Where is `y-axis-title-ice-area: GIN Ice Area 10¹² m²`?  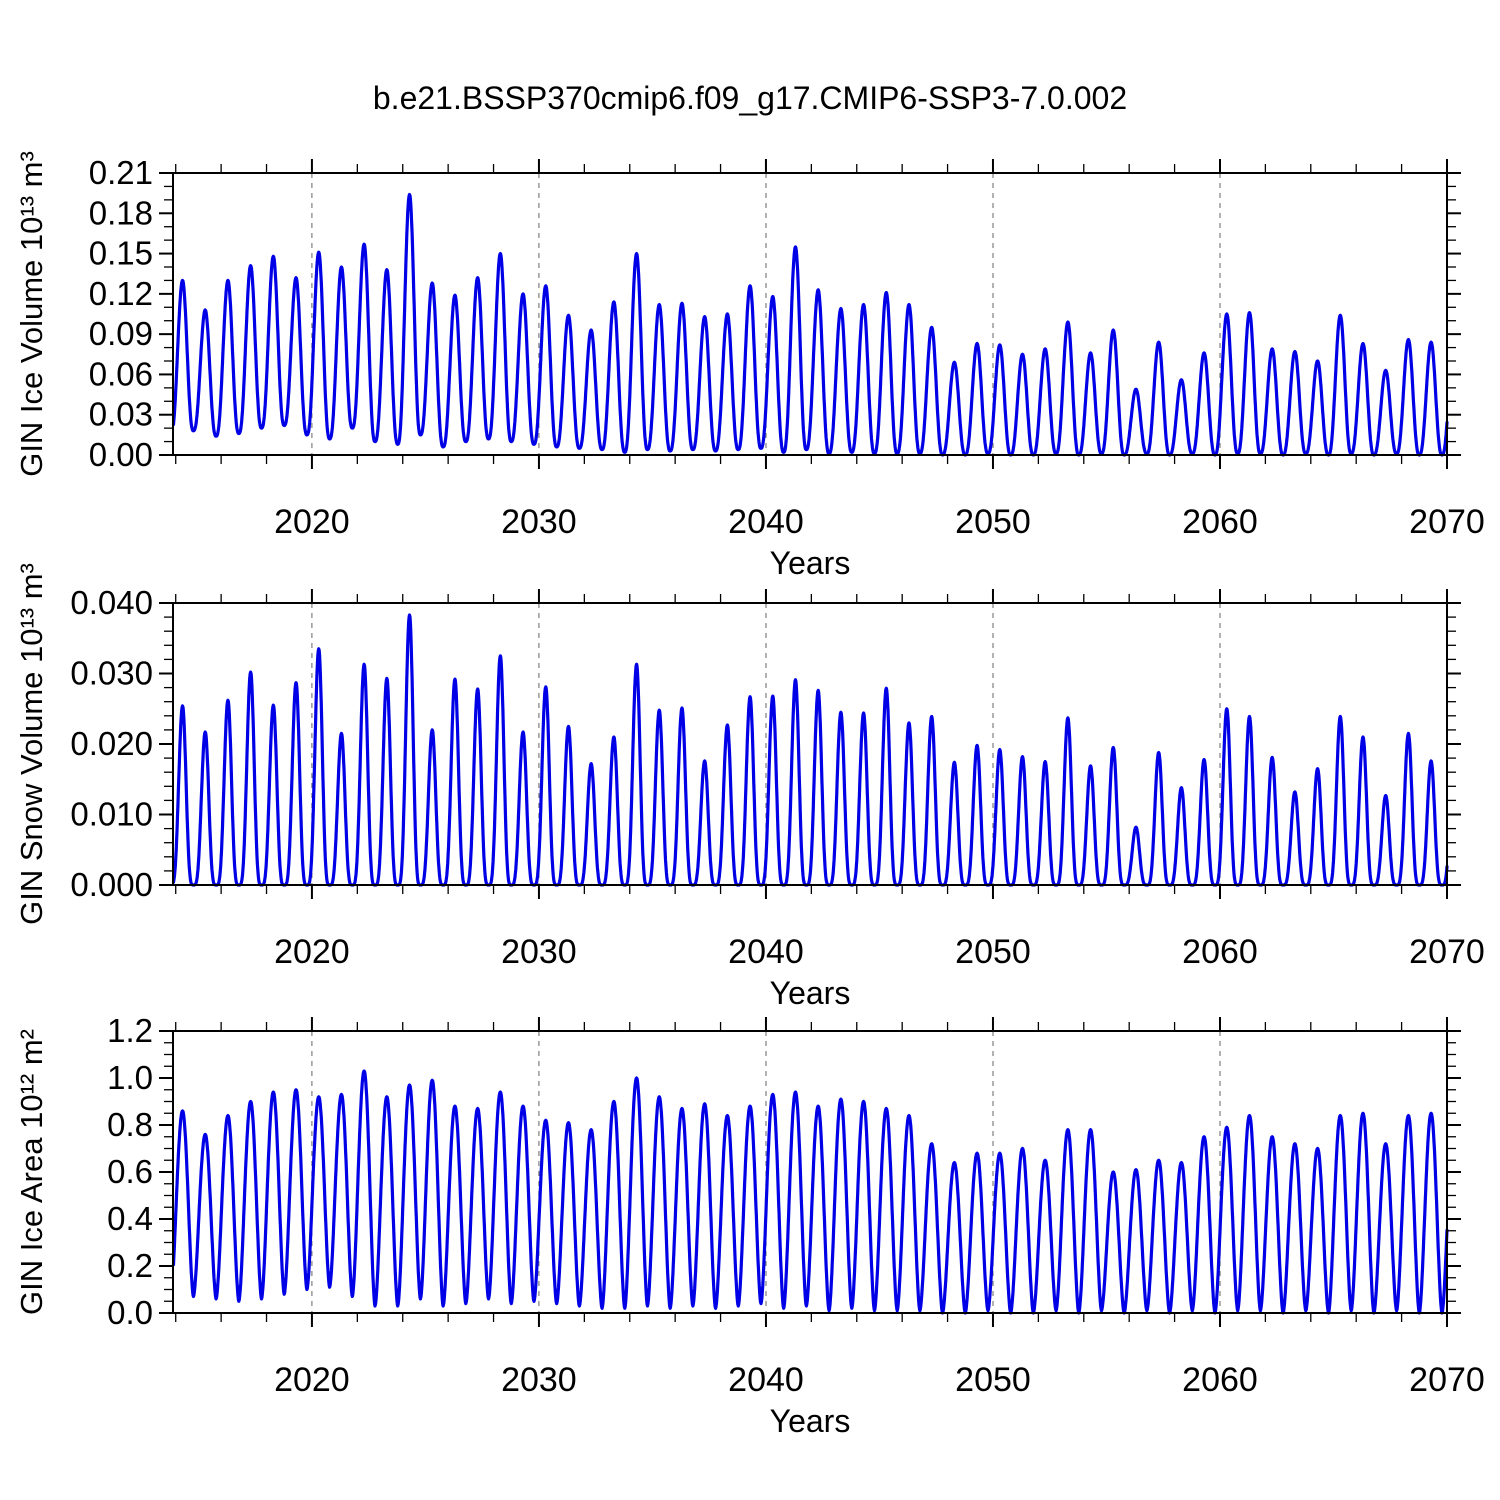 y-axis-title-ice-area: GIN Ice Area 10¹² m² is located at coordinates (32, 1172).